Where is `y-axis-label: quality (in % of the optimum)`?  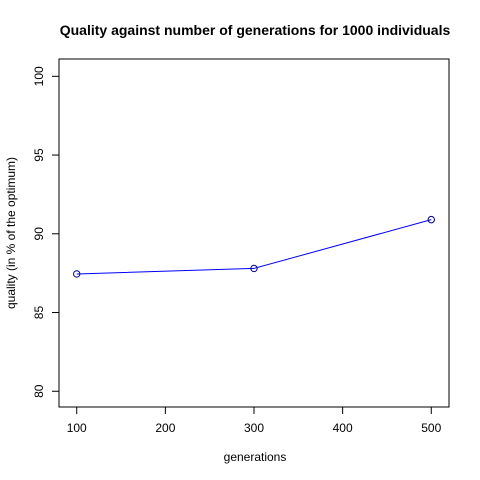
y-axis-label: quality (in % of the optimum) is located at coordinates (11, 233).